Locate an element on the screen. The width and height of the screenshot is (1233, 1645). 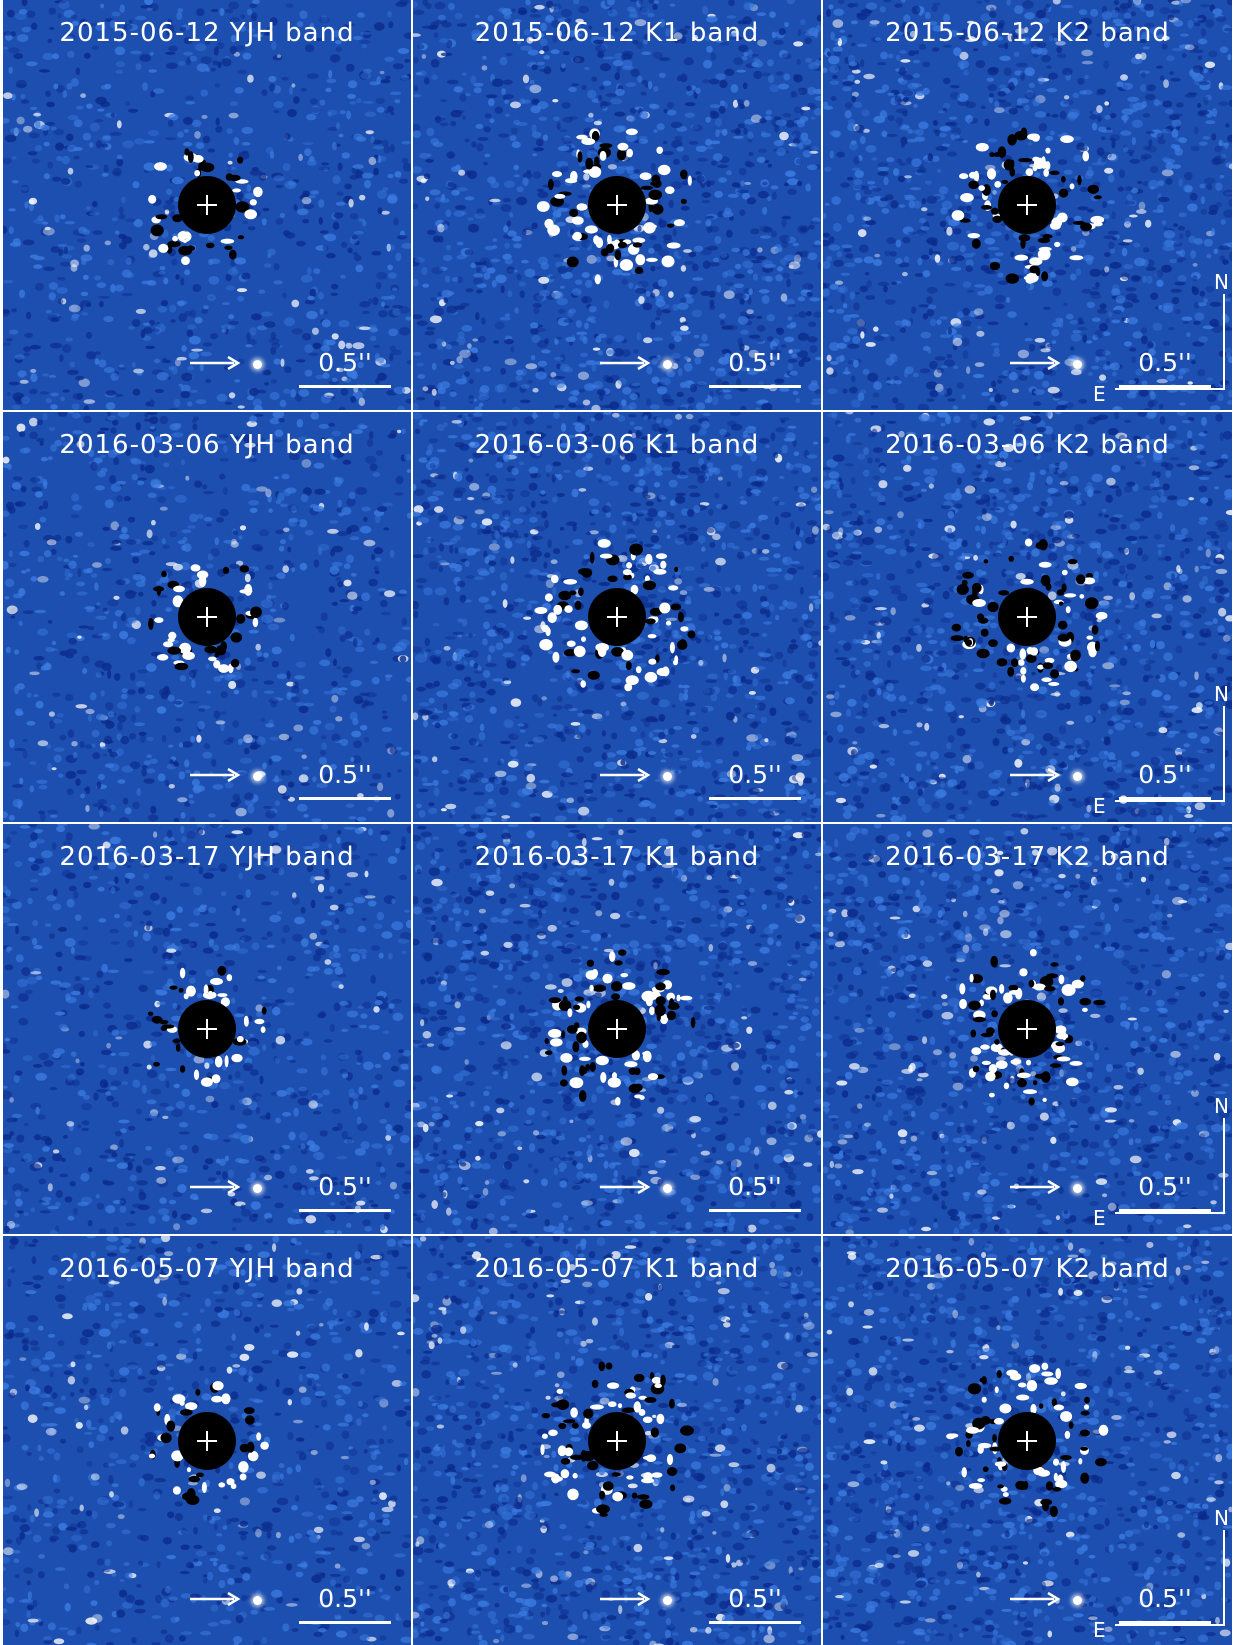
image-panel-r1c2: 2015-06-12 K1 band 0.5'' is located at coordinates (617, 205).